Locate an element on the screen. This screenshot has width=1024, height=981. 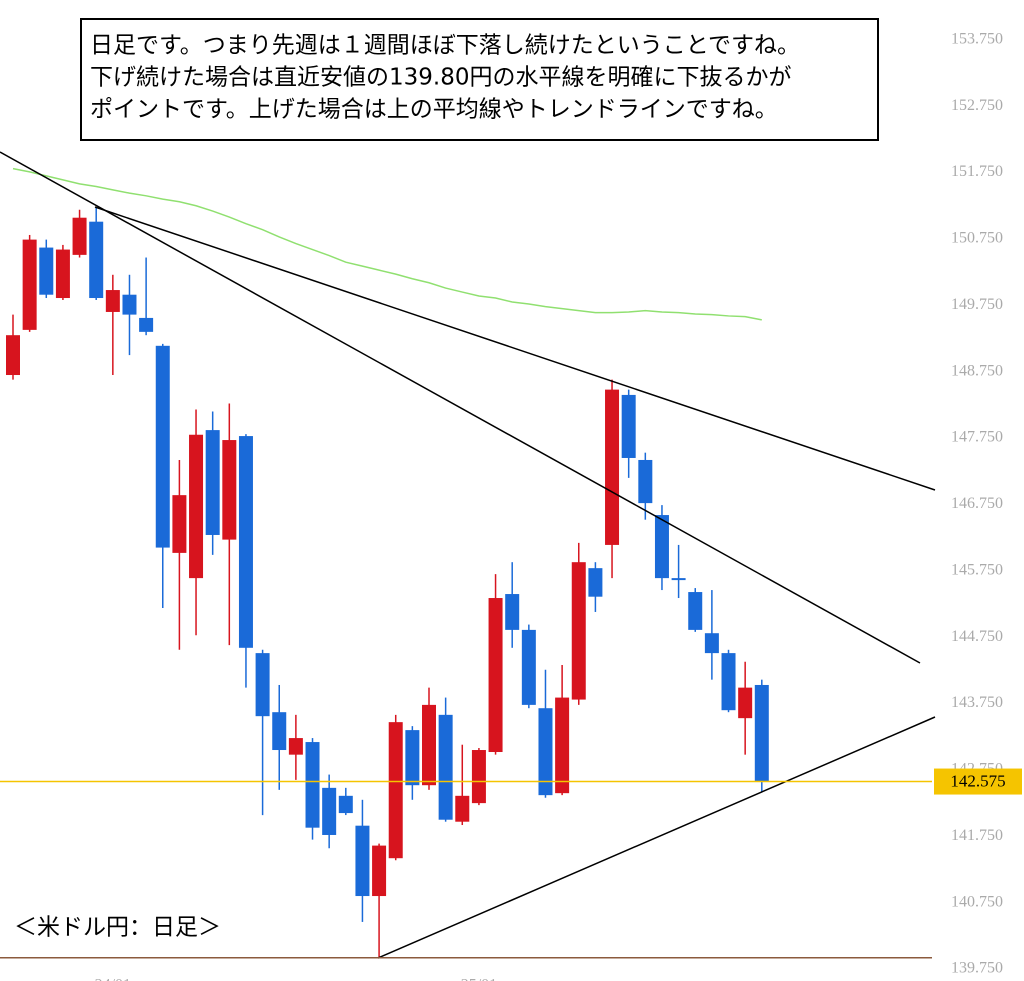
y-tick-label: 145.750 is located at coordinates (977, 569).